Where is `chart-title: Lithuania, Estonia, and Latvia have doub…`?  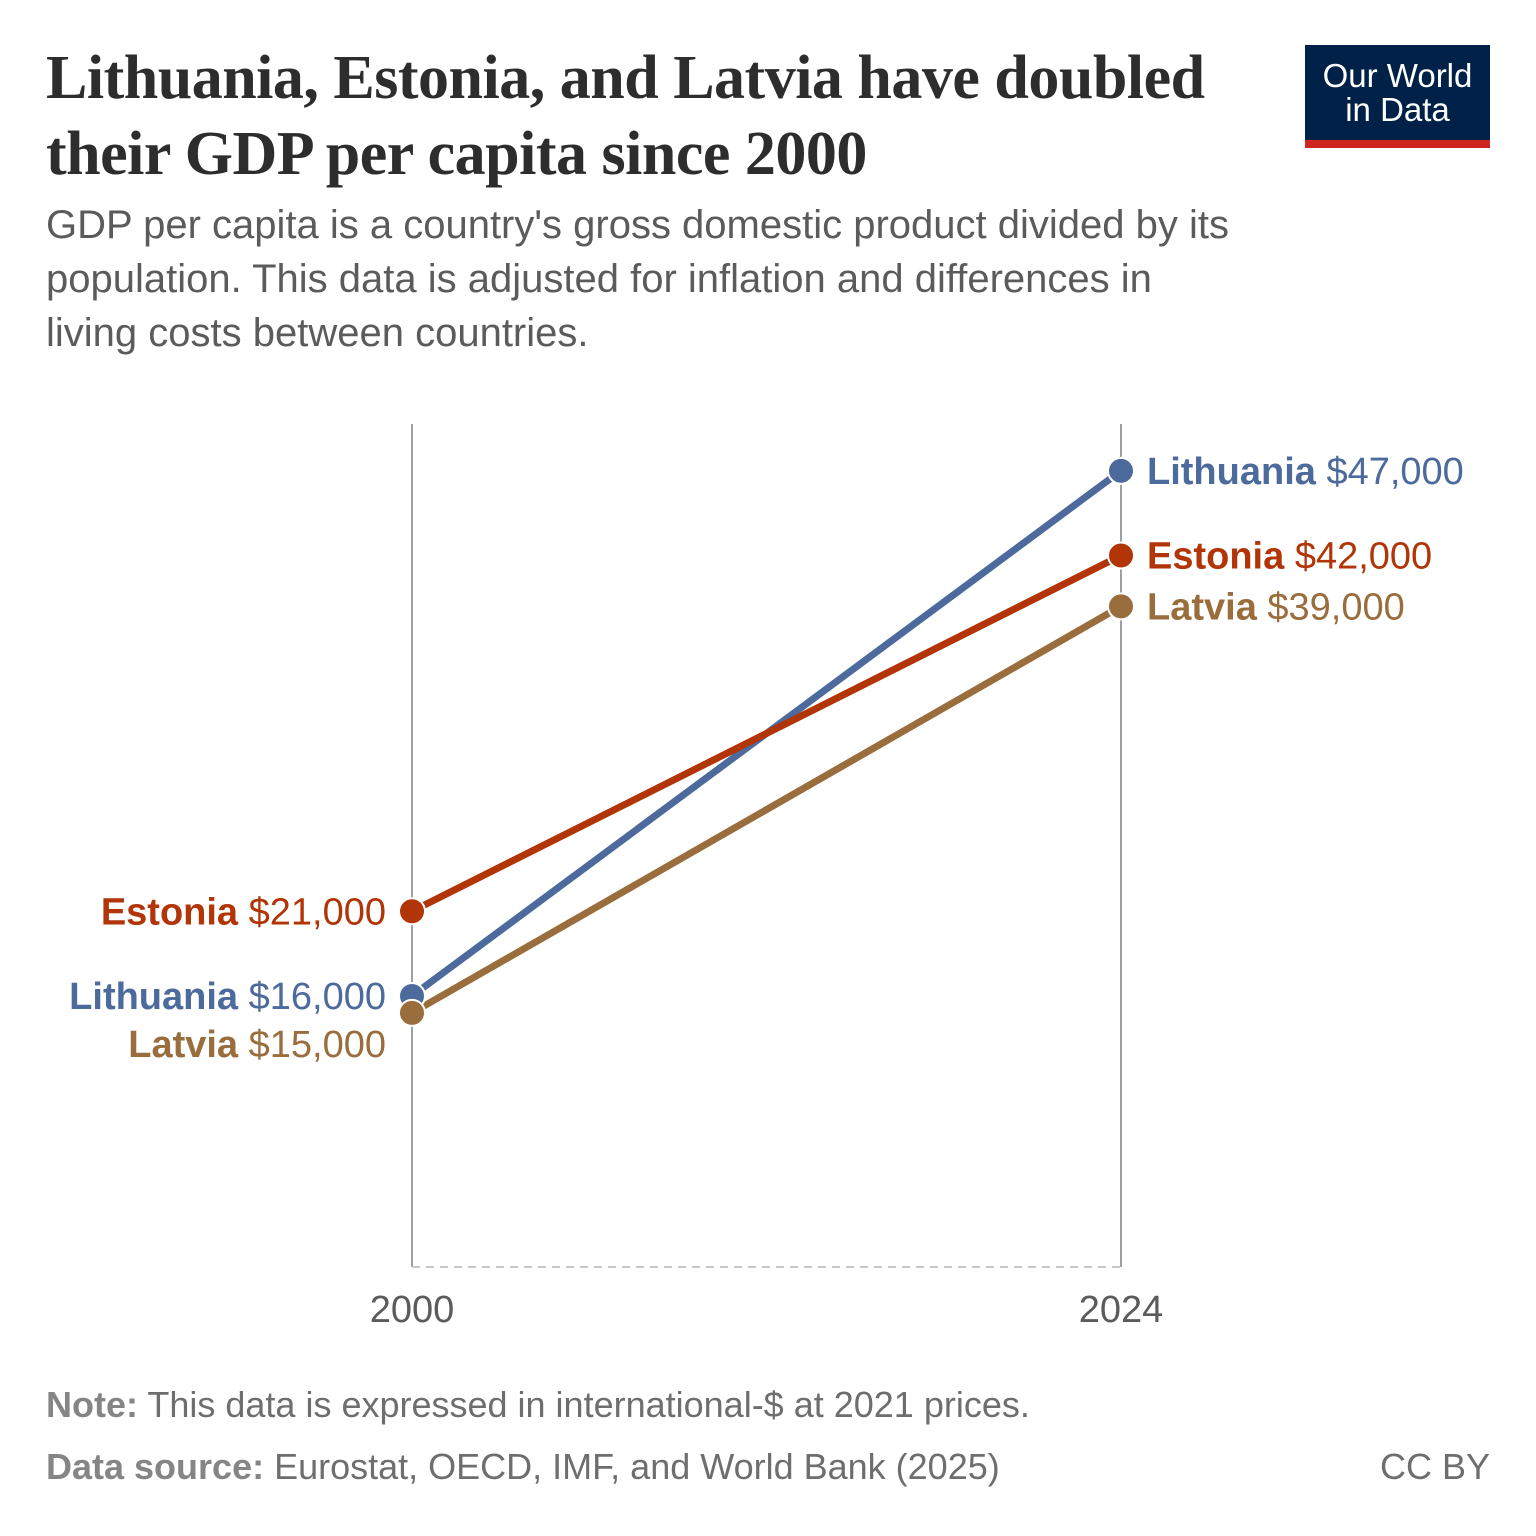
chart-title: Lithuania, Estonia, and Latvia have doub… is located at coordinates (625, 116).